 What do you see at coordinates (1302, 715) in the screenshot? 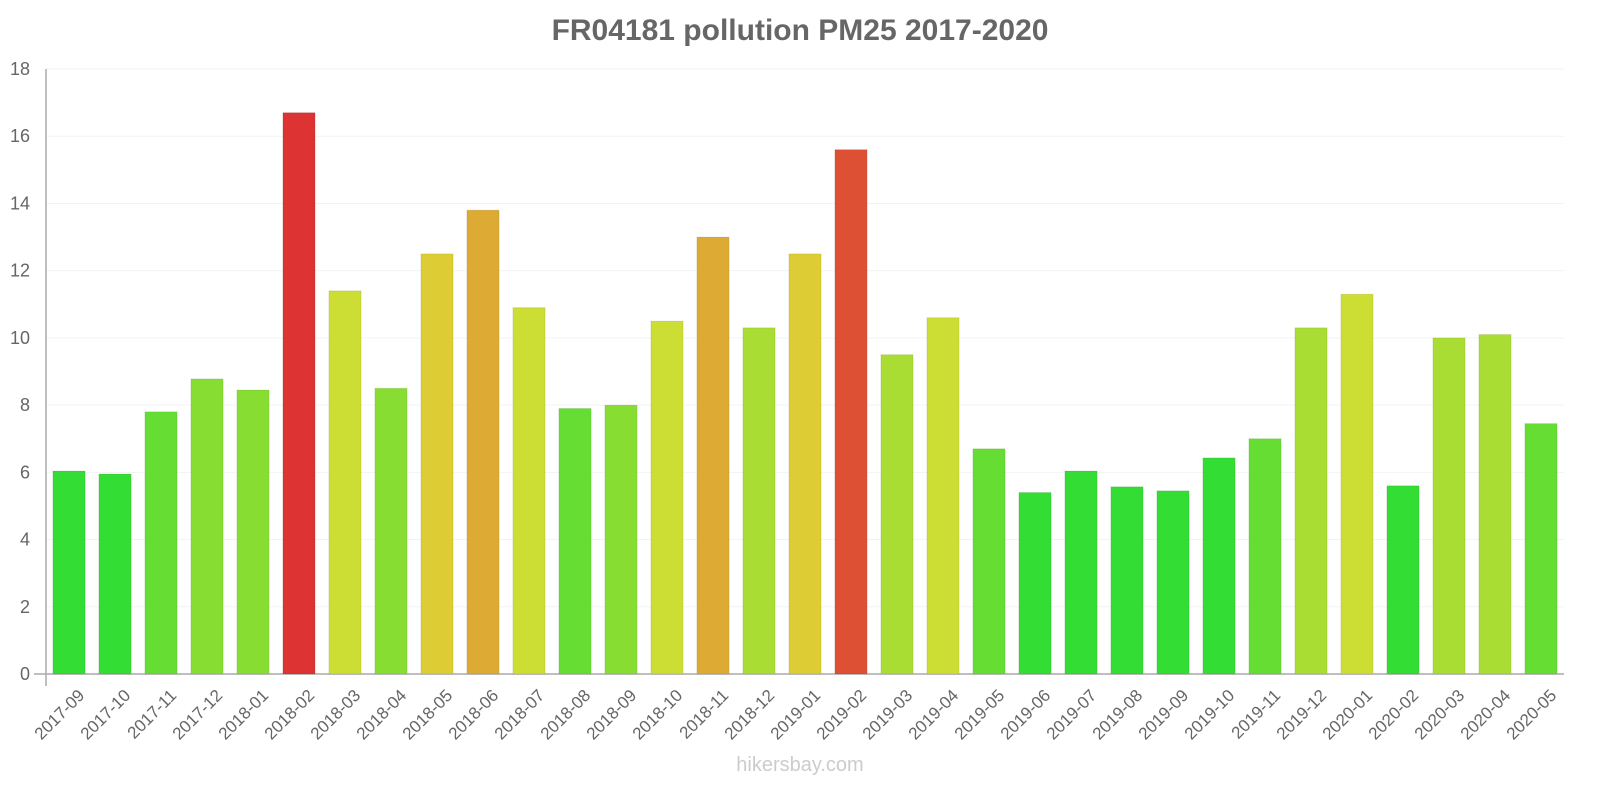
I see `x-tick-label: 2019-12` at bounding box center [1302, 715].